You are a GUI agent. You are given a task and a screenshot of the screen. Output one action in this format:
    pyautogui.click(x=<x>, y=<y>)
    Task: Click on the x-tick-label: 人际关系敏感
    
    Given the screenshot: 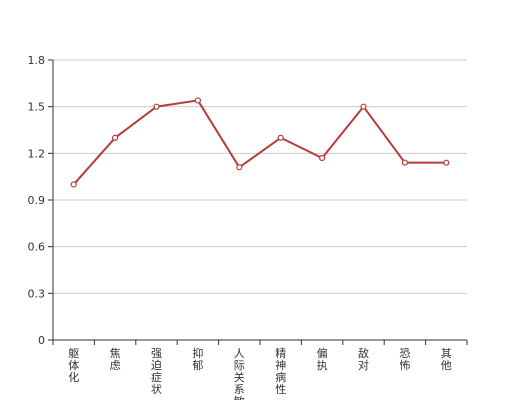 What is the action you would take?
    pyautogui.click(x=239, y=373)
    